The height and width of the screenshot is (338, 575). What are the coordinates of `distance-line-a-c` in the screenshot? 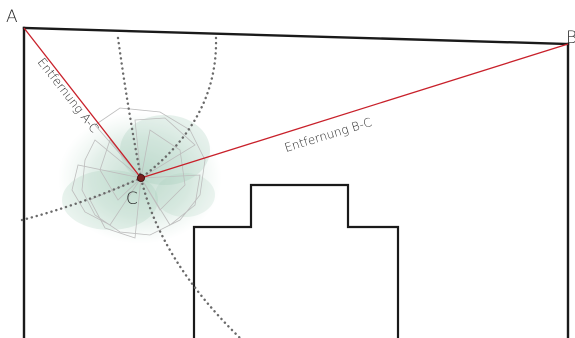 It's located at (82, 103).